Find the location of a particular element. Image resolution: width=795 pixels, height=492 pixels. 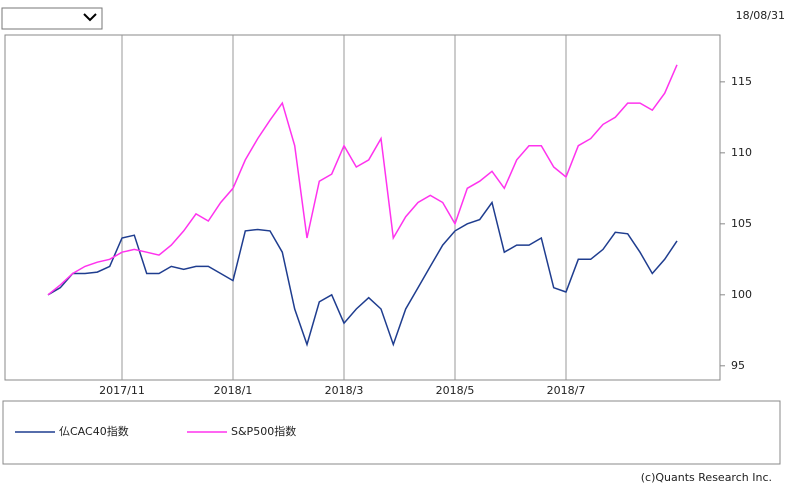

dropdown is located at coordinates (52, 18).